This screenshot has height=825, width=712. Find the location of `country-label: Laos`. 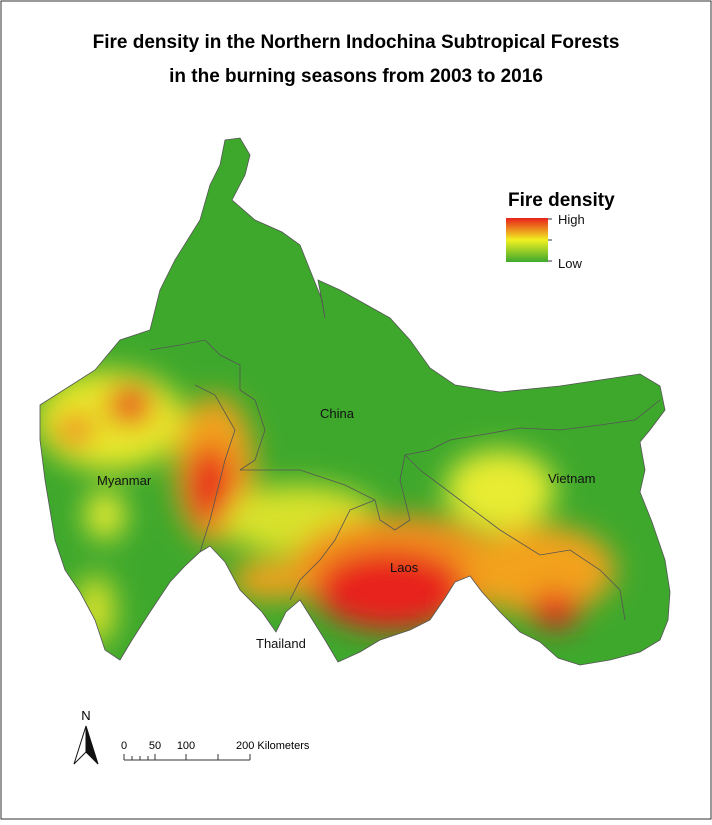

country-label: Laos is located at coordinates (404, 567).